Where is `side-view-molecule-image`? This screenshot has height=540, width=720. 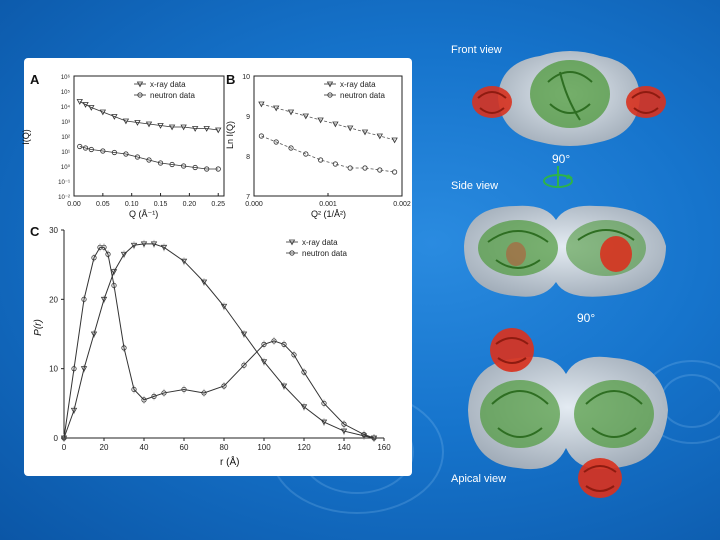
side-view-molecule-image is located at coordinates (565, 251).